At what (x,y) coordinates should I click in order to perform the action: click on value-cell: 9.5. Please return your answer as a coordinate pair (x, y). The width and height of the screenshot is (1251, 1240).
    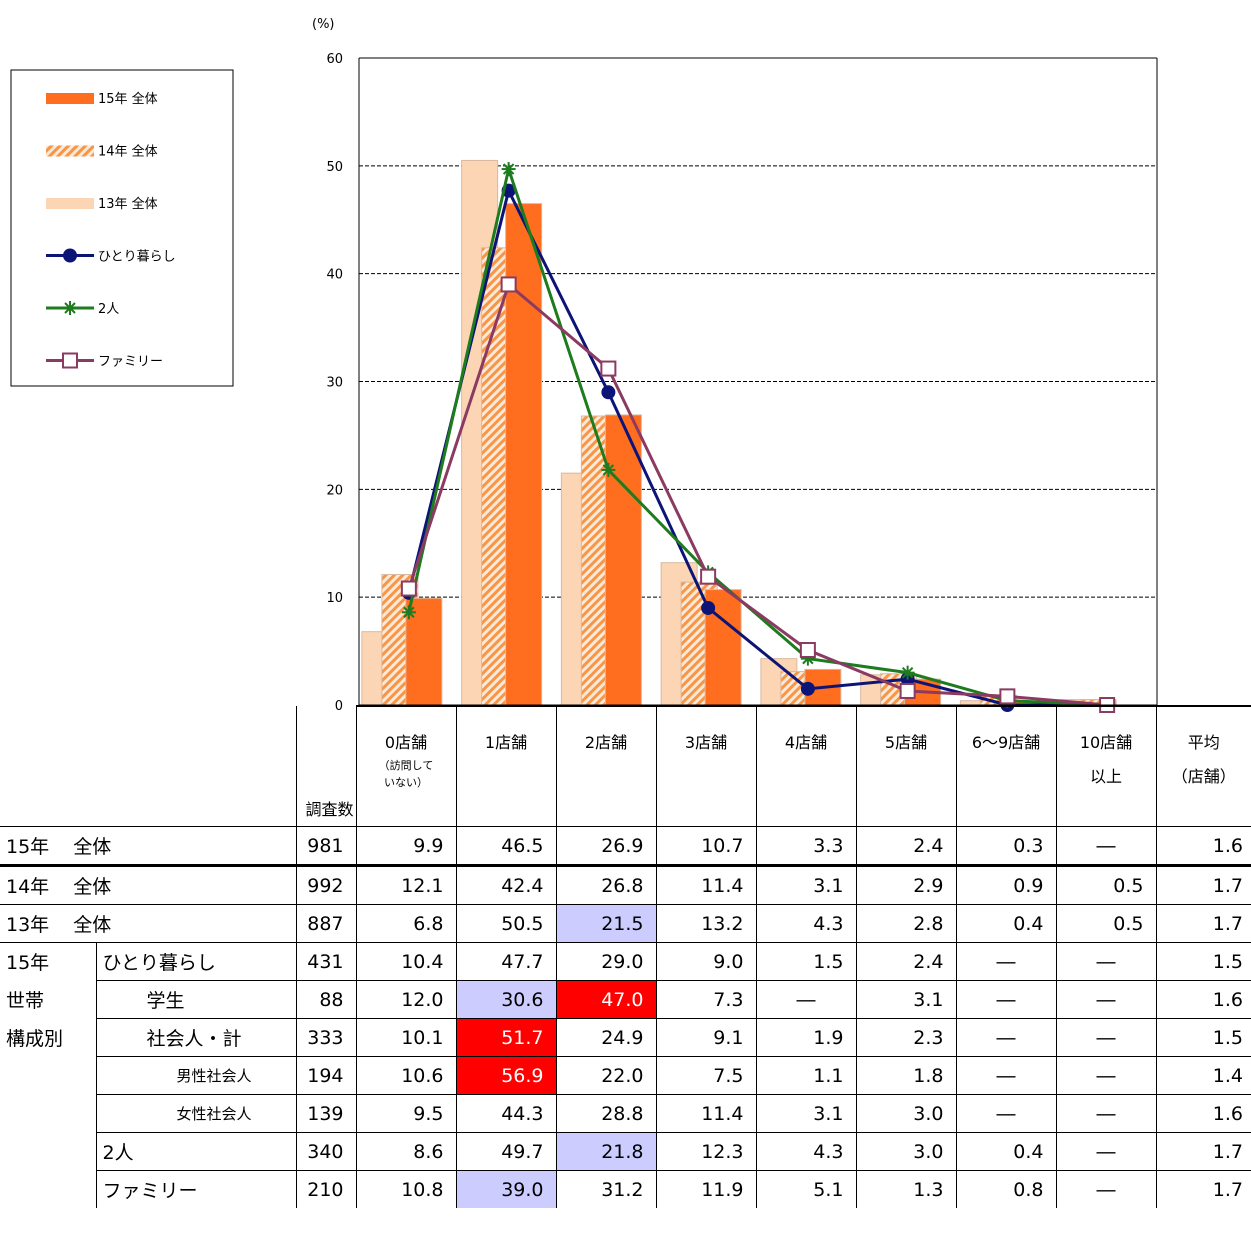
    Looking at the image, I should click on (405, 1113).